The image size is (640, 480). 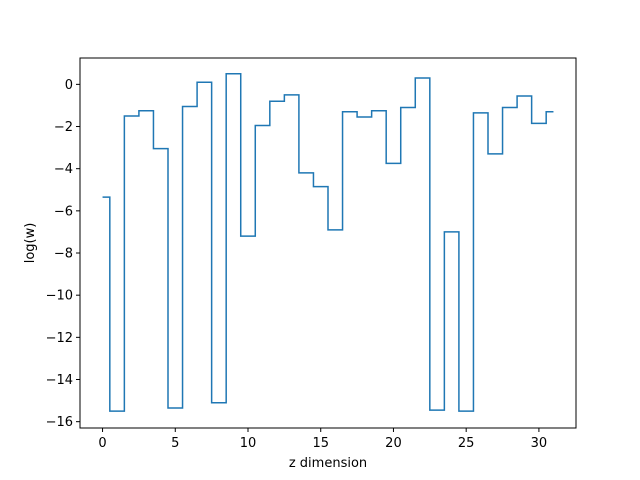 I want to click on y-tick-label: −14, so click(x=59, y=380).